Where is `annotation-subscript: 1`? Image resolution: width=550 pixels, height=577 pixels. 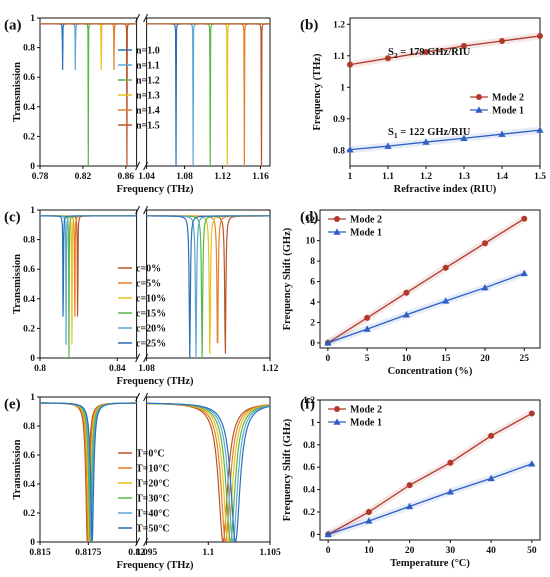 annotation-subscript: 1 is located at coordinates (396, 135).